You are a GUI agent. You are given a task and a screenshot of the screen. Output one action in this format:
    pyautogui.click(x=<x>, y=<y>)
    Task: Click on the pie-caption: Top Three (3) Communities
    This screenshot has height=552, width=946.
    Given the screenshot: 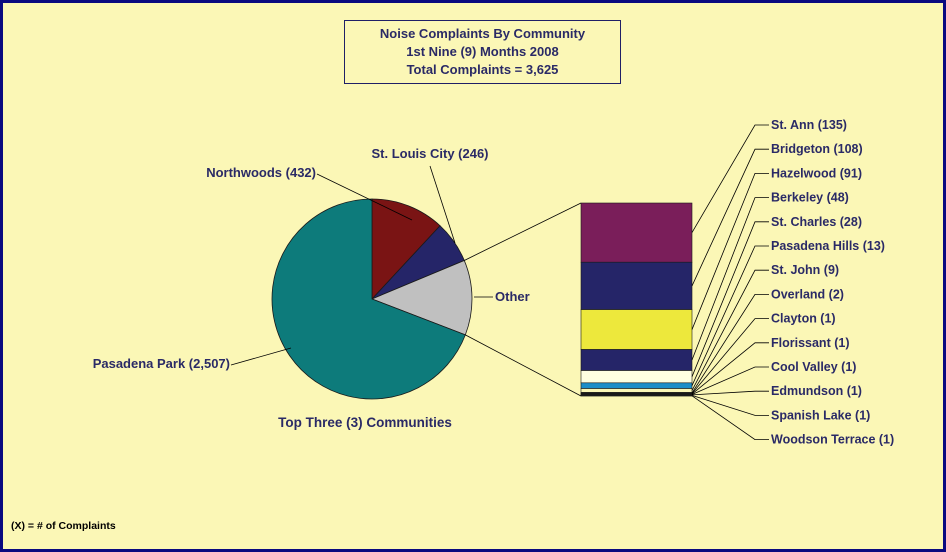 What is the action you would take?
    pyautogui.click(x=365, y=422)
    